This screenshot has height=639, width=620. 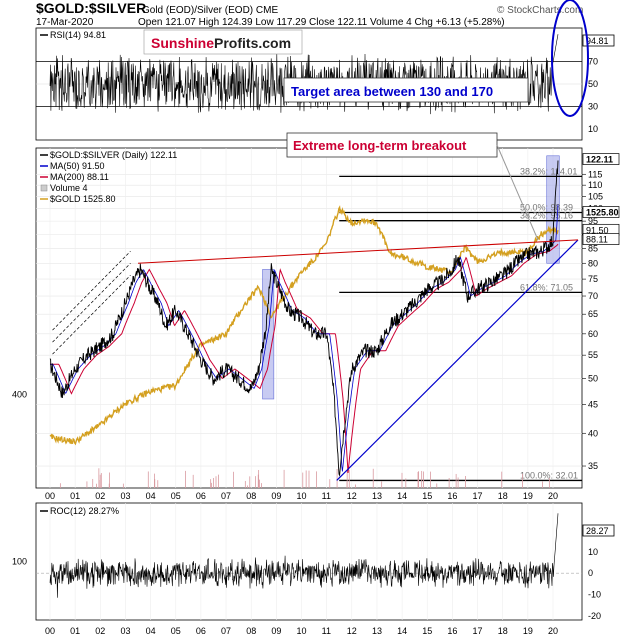 I want to click on roc-x-tick-label: 00, so click(x=50, y=631).